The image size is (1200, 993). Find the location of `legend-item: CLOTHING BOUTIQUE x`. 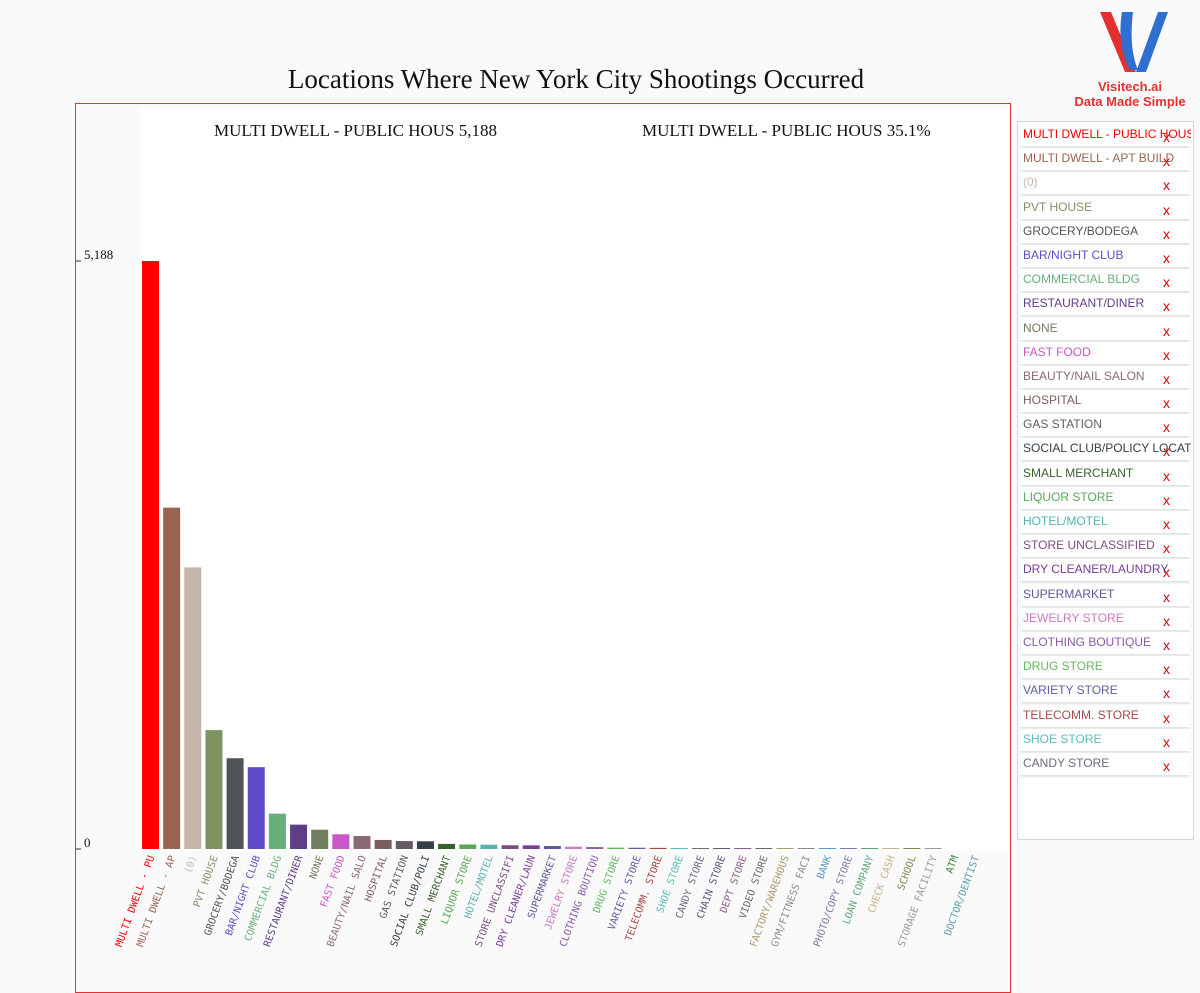

legend-item: CLOTHING BOUTIQUE x is located at coordinates (1105, 642).